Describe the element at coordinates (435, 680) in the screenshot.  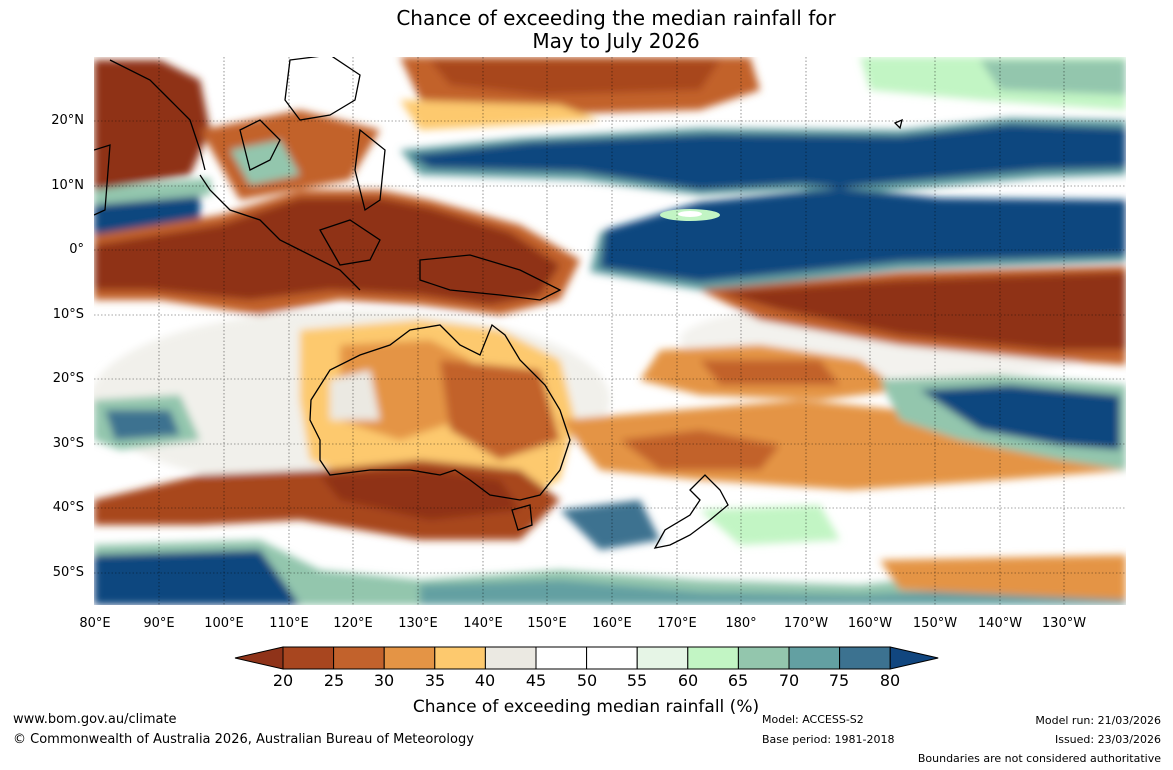
I see `colorbar-tick-35: 35` at that location.